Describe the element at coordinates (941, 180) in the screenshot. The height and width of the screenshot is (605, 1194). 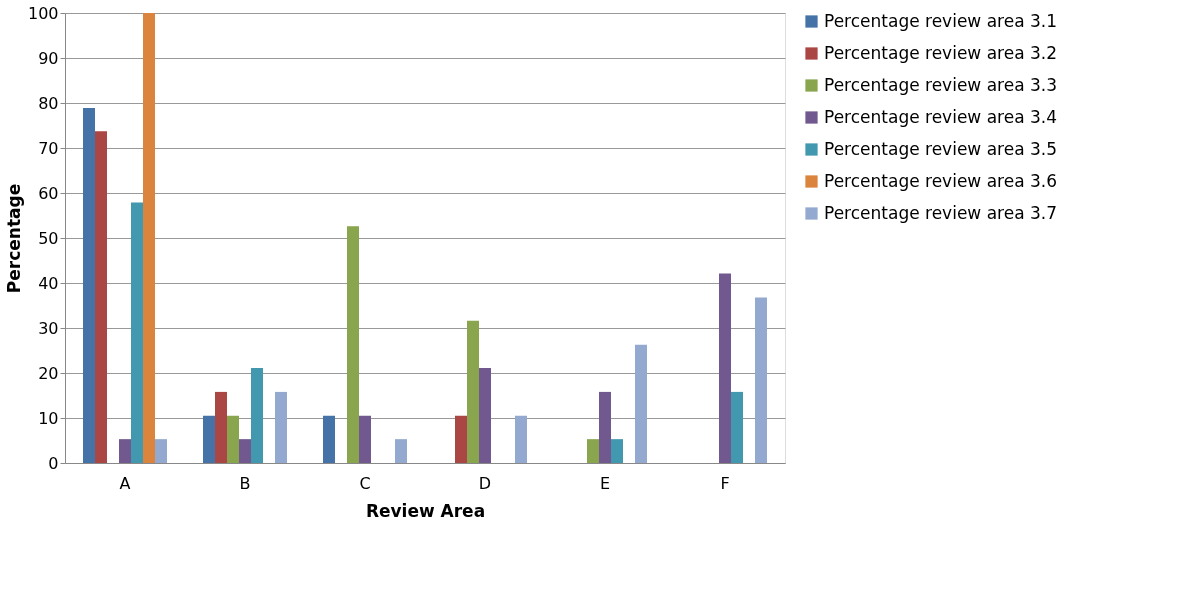
I see `legend-label: Percentage review area 3.6` at that location.